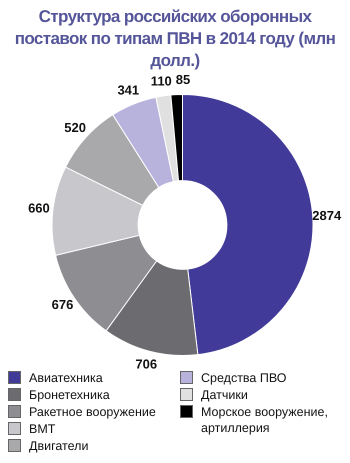 The width and height of the screenshot is (350, 463). What do you see at coordinates (128, 90) in the screenshot?
I see `data-label: 341` at bounding box center [128, 90].